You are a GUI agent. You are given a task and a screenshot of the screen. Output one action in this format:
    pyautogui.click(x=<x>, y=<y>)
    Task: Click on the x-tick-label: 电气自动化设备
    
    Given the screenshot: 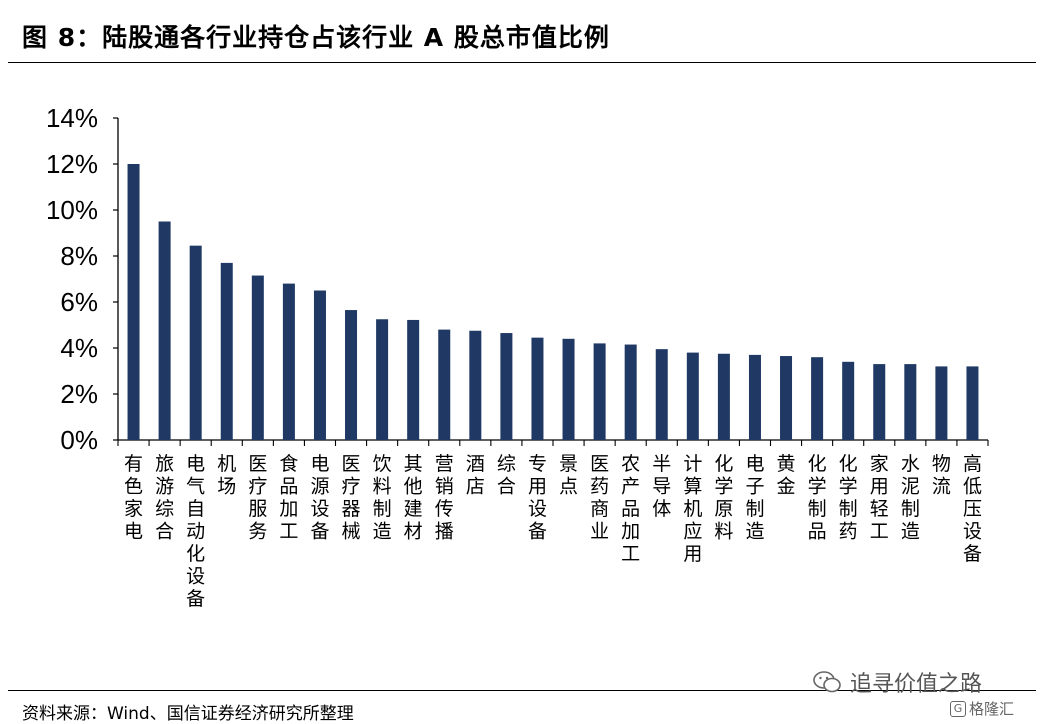 What is the action you would take?
    pyautogui.click(x=195, y=531)
    